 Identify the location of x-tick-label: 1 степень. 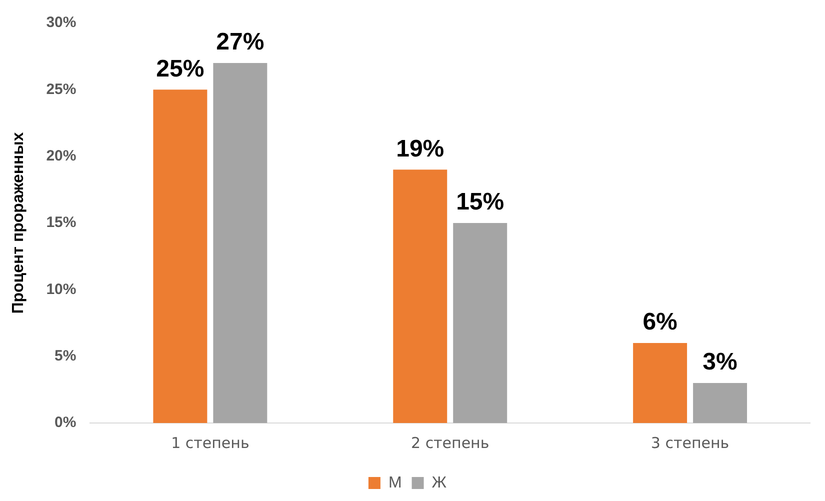
(210, 443).